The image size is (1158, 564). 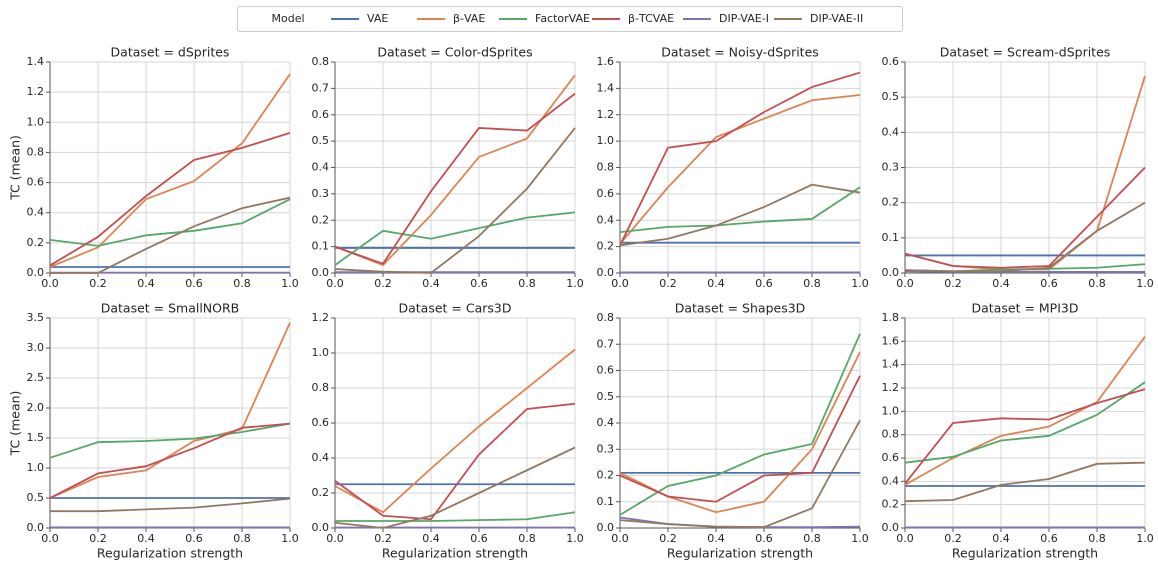 I want to click on legend-box, so click(x=570, y=19).